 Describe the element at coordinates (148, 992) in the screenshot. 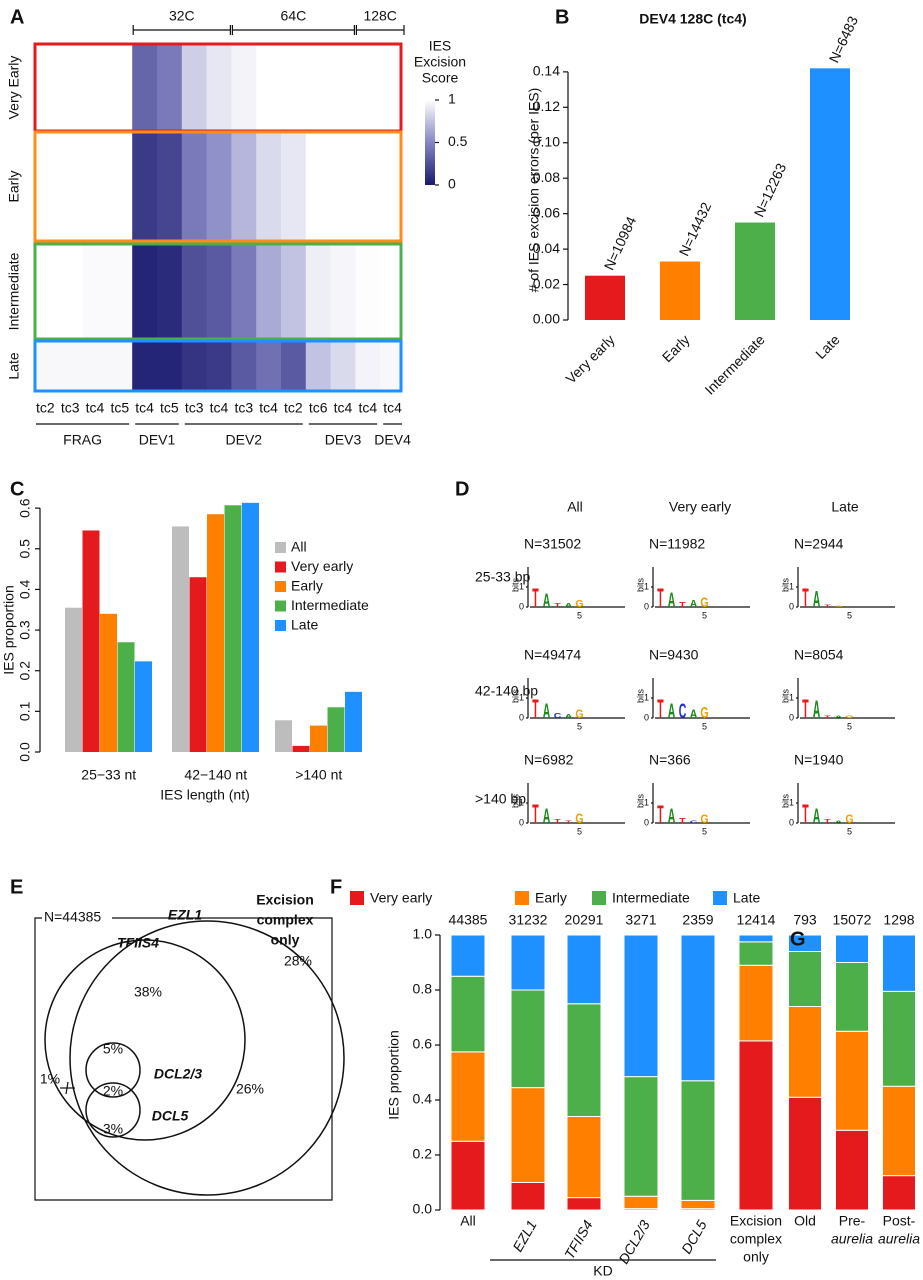

I see `percent-label: 38%` at that location.